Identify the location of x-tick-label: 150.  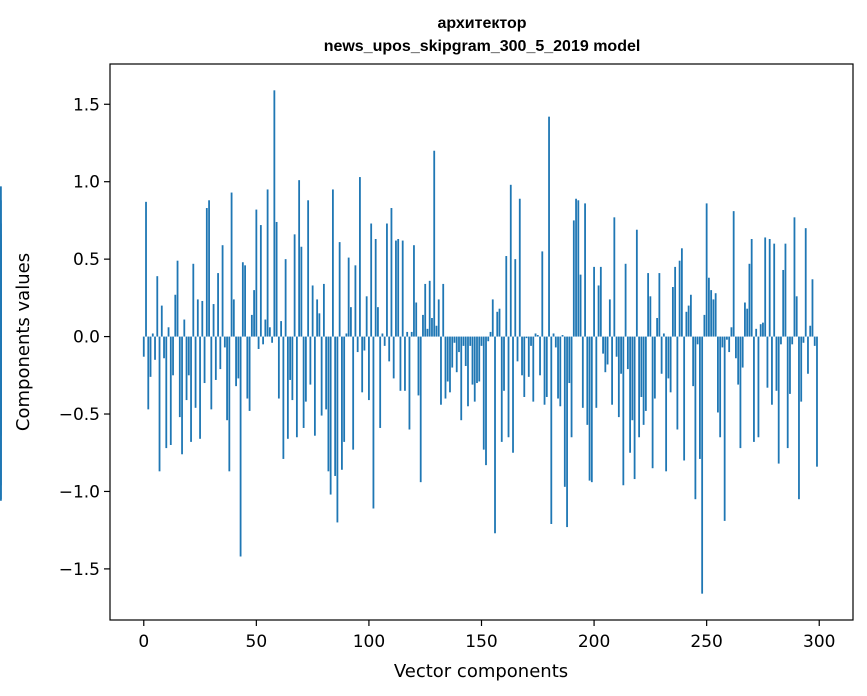
(481, 642).